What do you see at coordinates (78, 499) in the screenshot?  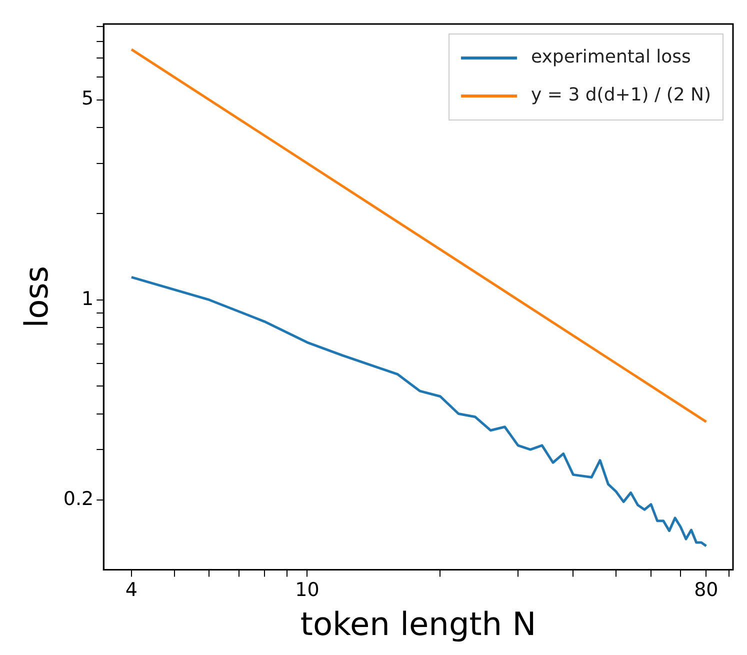 I see `y-tick-label: 0.2` at bounding box center [78, 499].